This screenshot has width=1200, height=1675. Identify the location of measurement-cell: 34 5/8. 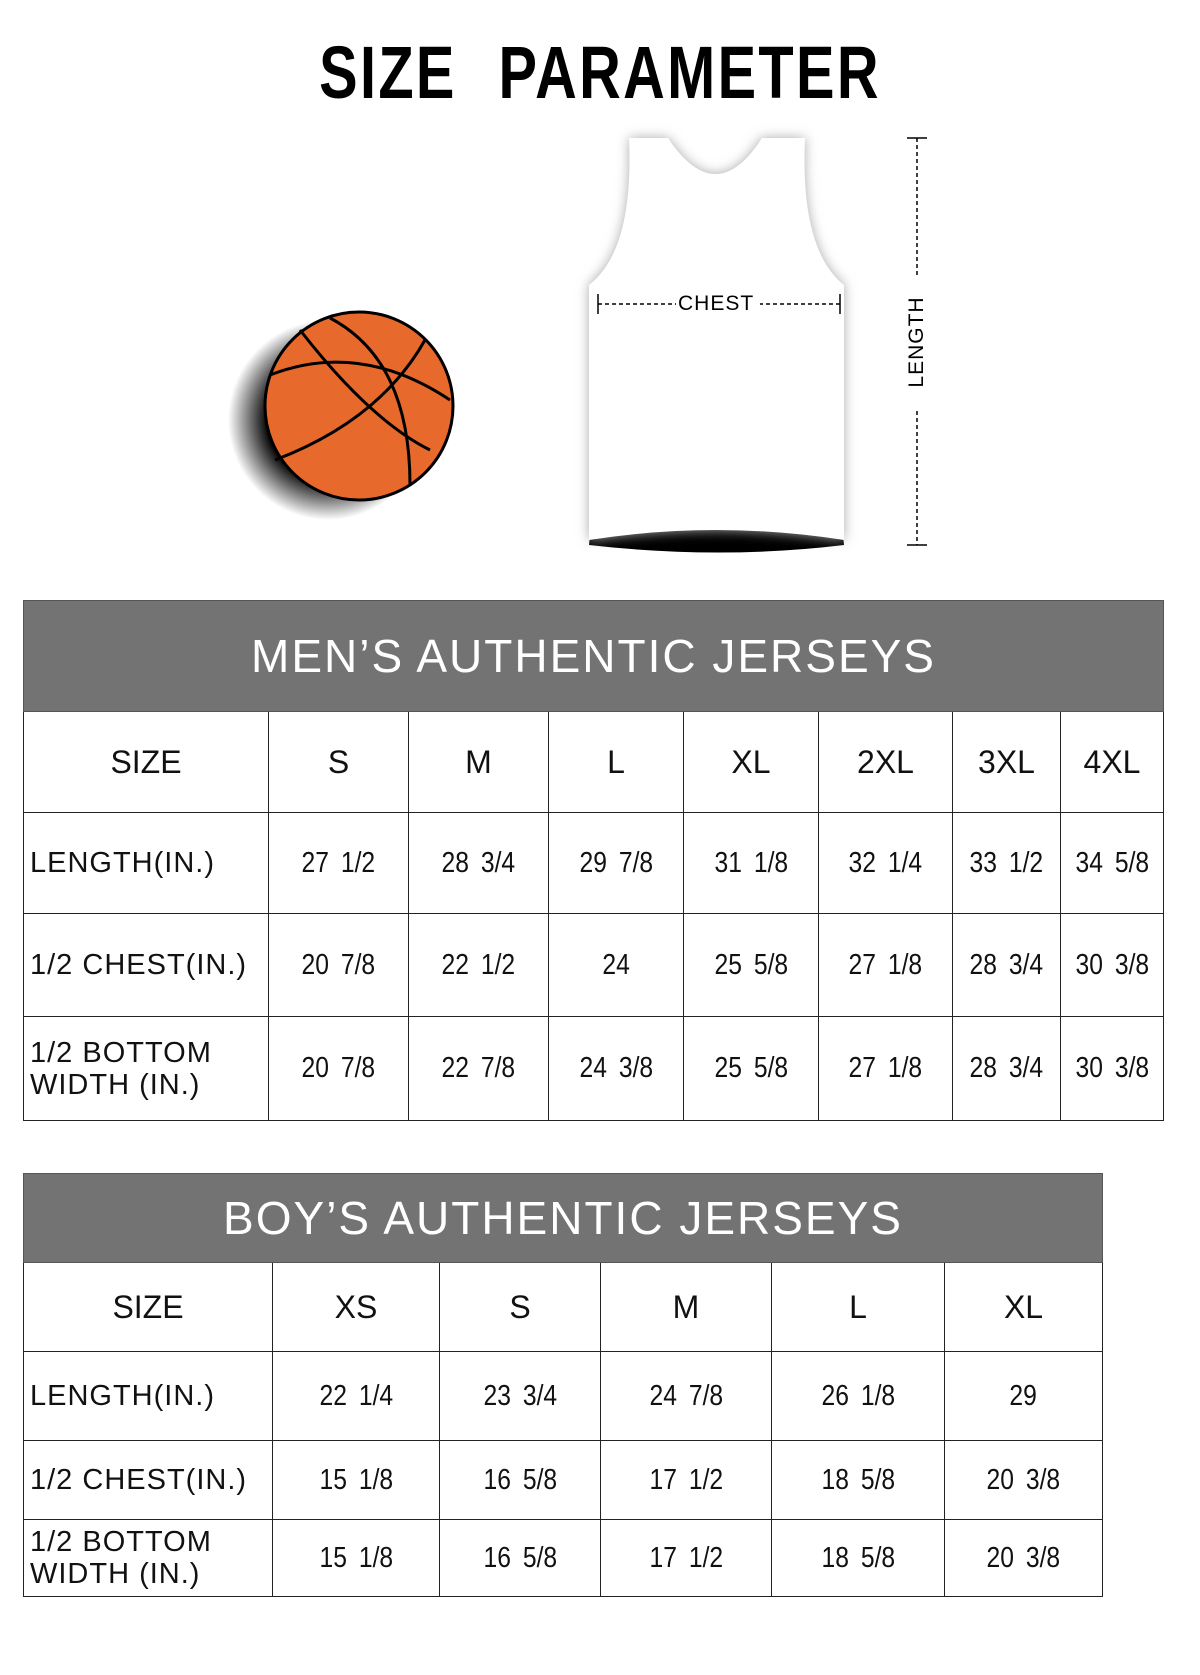
(1112, 862).